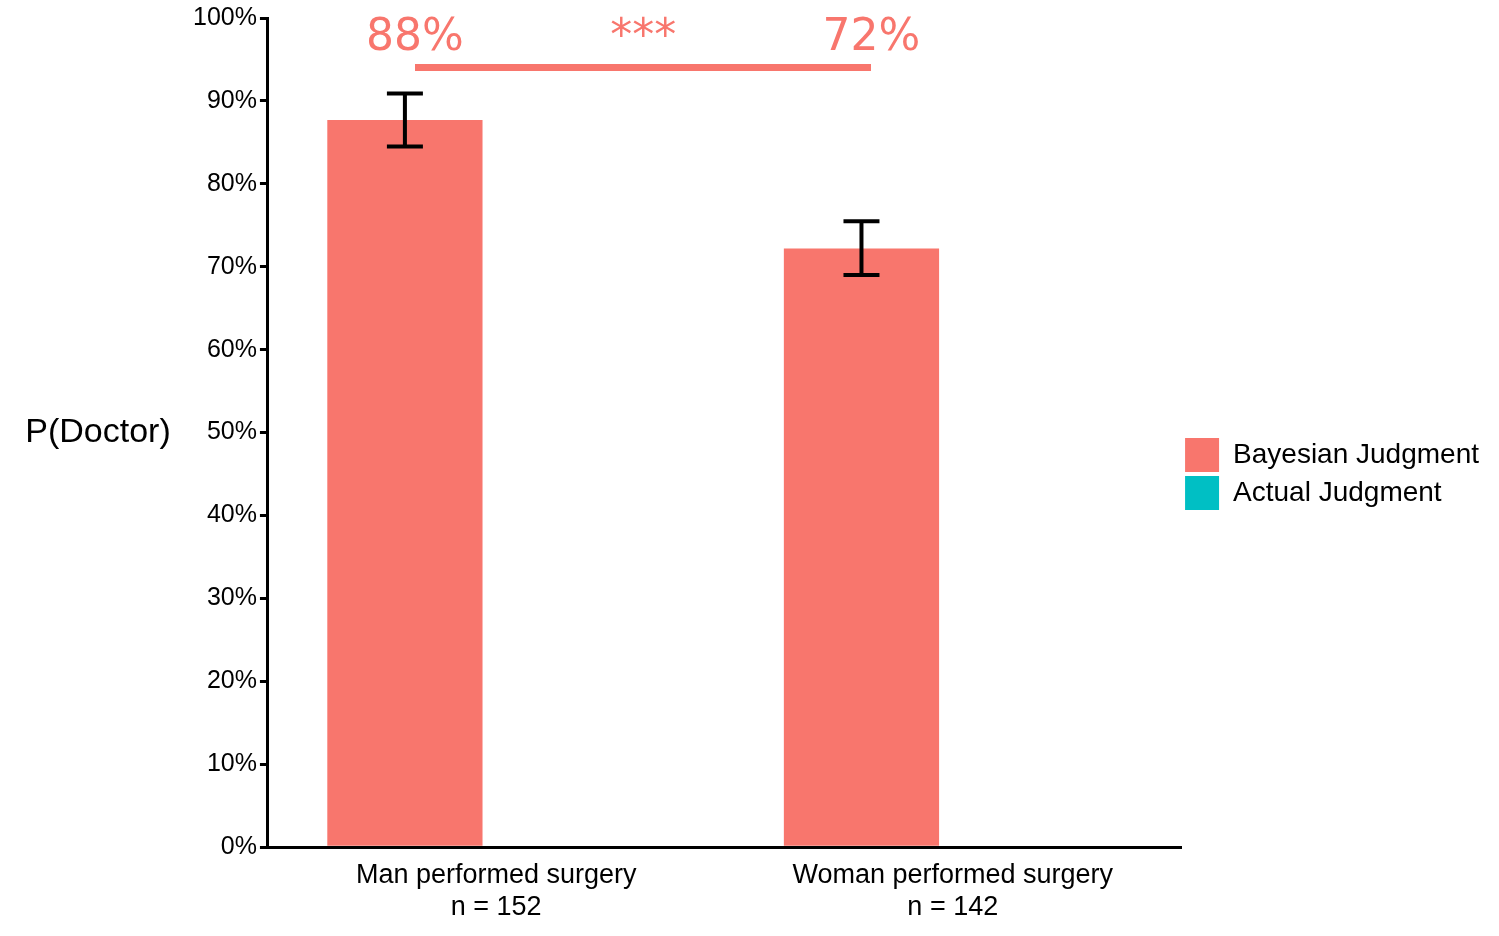 This screenshot has height=936, width=1499. What do you see at coordinates (415, 34) in the screenshot?
I see `annotation: 88%` at bounding box center [415, 34].